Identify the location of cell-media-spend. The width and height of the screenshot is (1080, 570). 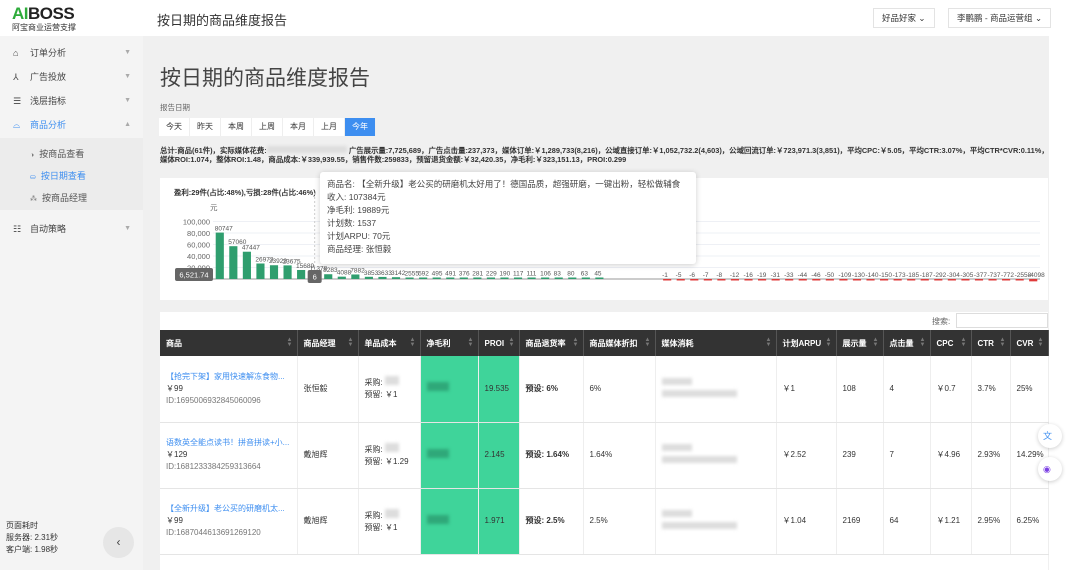
(716, 521).